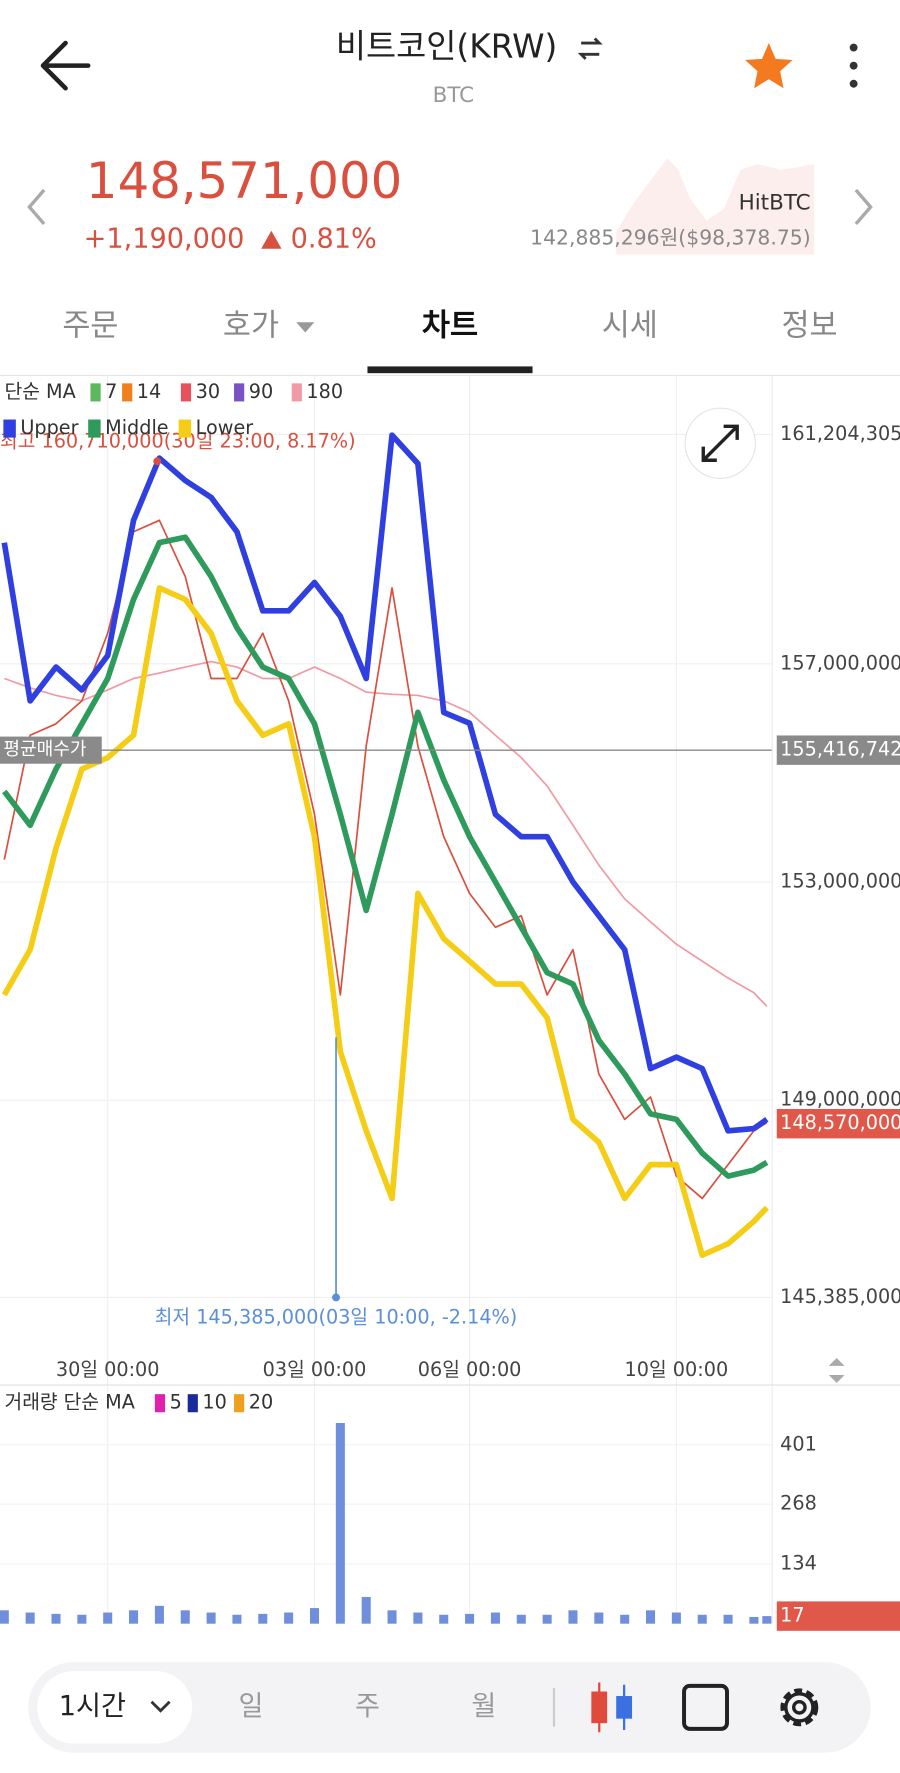 Image resolution: width=900 pixels, height=1773 pixels. What do you see at coordinates (261, 391) in the screenshot?
I see `legend-label: 90` at bounding box center [261, 391].